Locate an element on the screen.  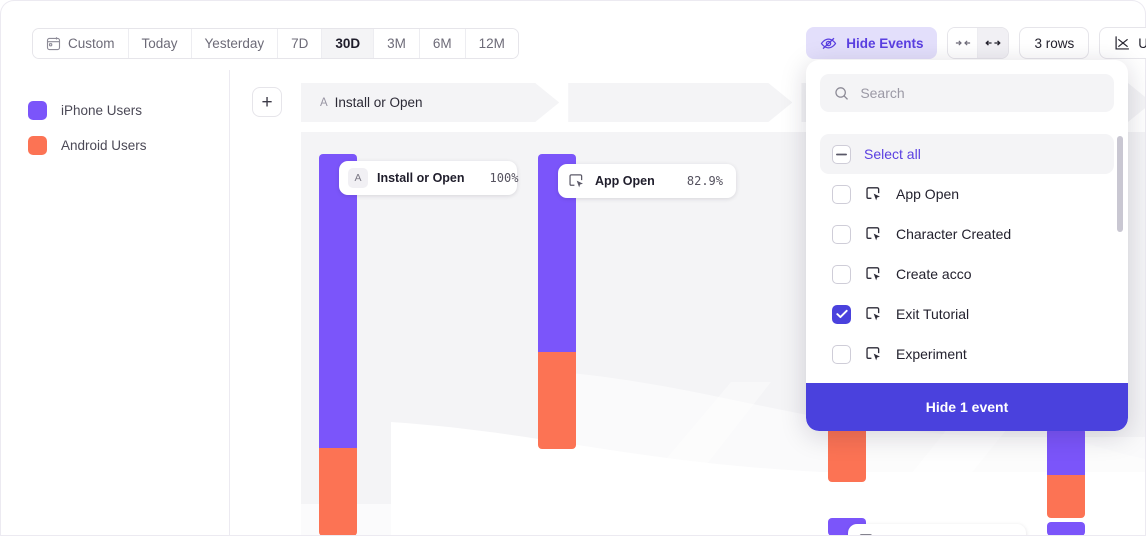
legend-item-android-users: Android Users is located at coordinates (115, 145).